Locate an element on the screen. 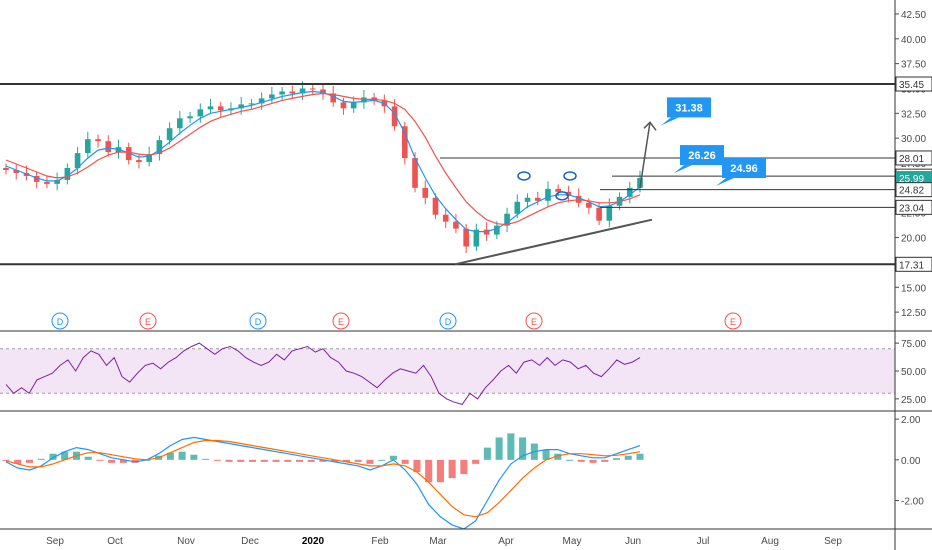 The width and height of the screenshot is (932, 550). price-tick-label: 12.50 is located at coordinates (913, 313).